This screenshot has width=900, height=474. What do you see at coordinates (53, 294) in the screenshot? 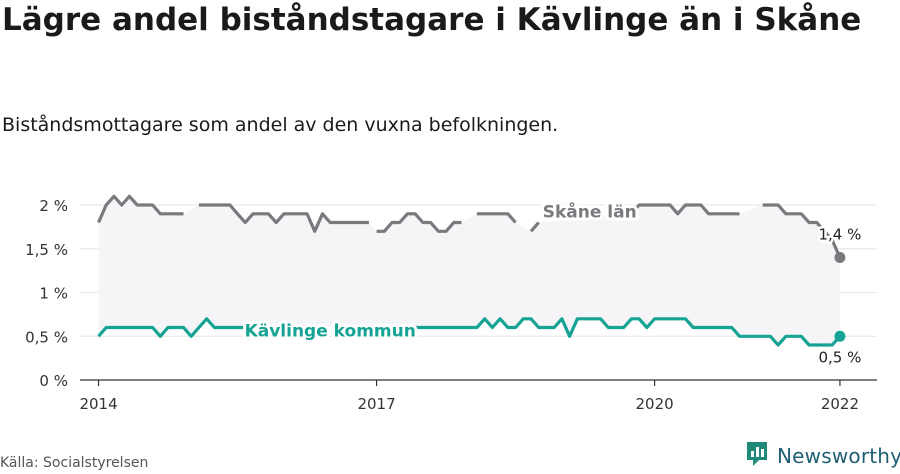
I see `y-tick-label: 1 %` at bounding box center [53, 294].